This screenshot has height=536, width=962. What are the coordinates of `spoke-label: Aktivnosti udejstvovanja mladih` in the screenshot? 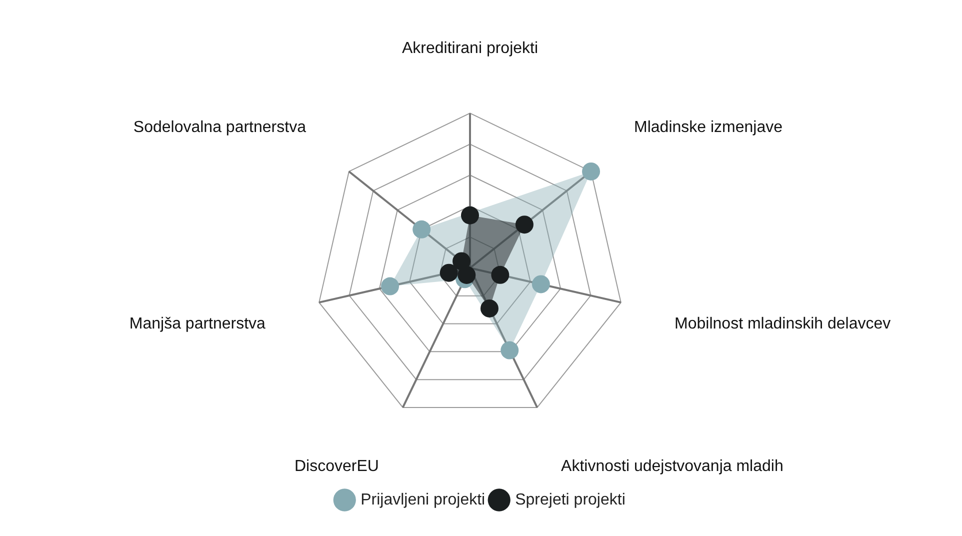 It's located at (672, 467).